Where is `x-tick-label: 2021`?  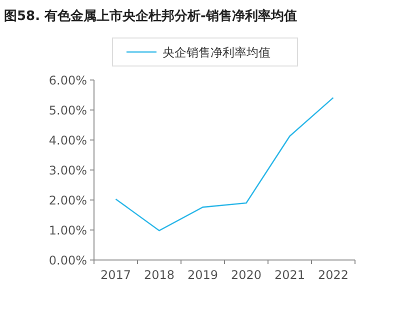
x-tick-label: 2021 is located at coordinates (290, 275).